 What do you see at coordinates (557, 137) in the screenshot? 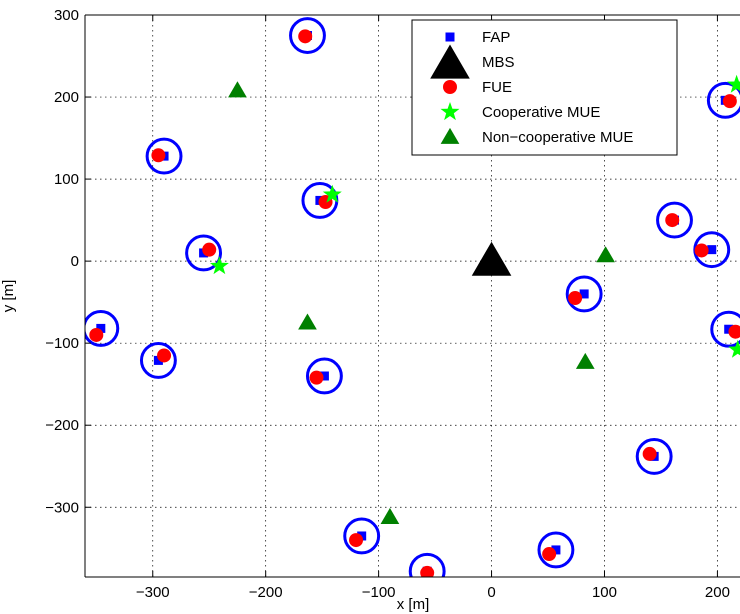
I see `legend-label: Non−cooperative MUE` at bounding box center [557, 137].